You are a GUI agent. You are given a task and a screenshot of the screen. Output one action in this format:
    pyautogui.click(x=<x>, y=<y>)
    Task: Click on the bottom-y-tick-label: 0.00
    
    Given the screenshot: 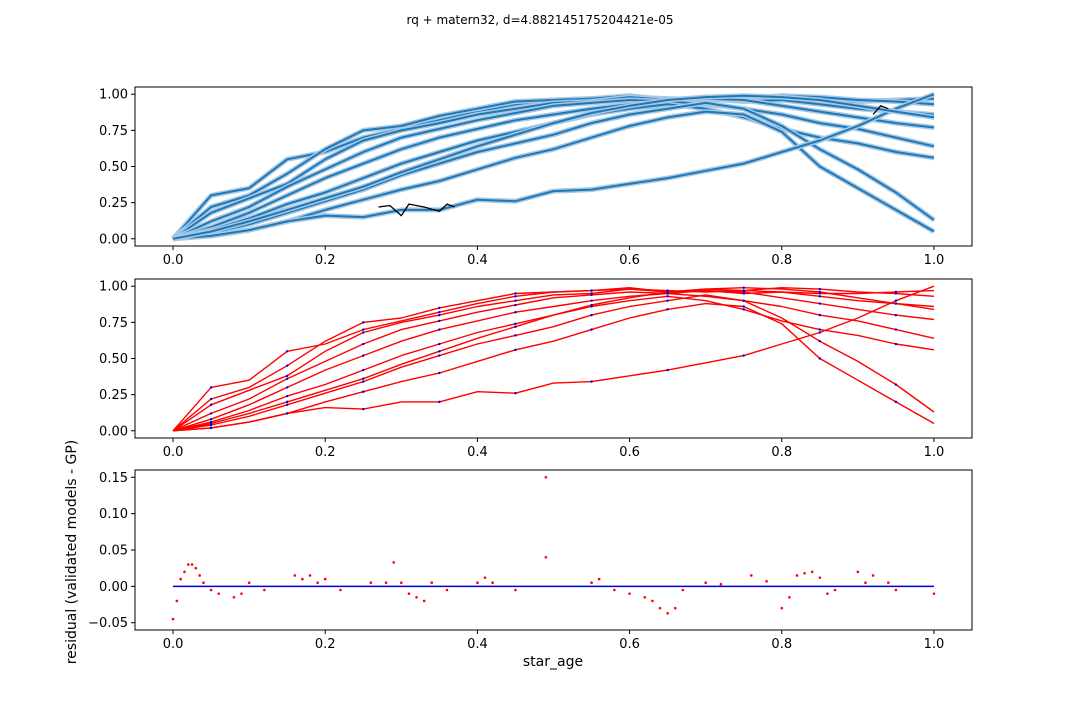 What is the action you would take?
    pyautogui.click(x=113, y=587)
    